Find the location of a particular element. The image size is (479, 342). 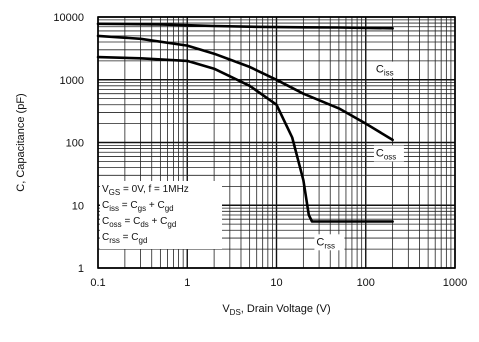

y-tick-label: 1000 is located at coordinates (72, 81).